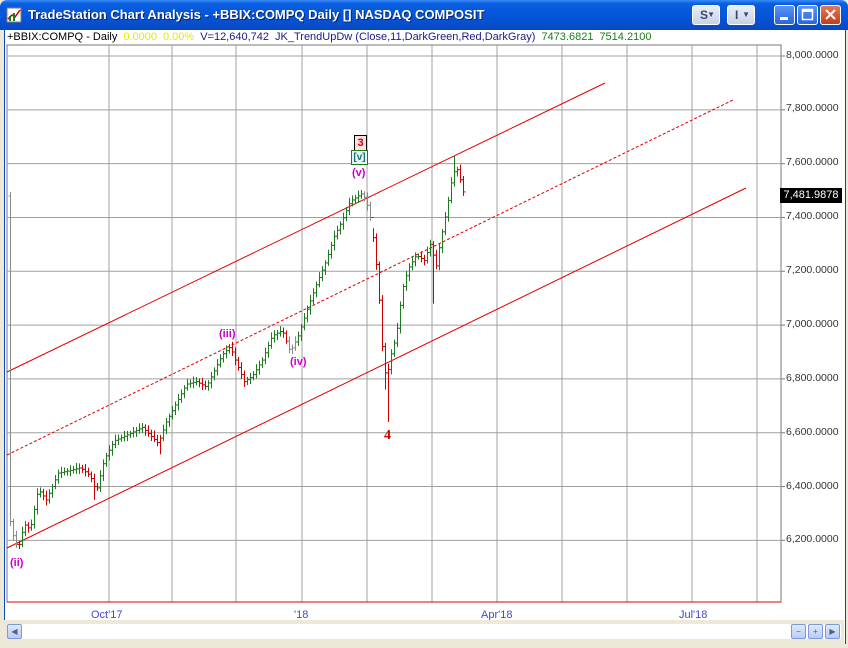  What do you see at coordinates (812, 216) in the screenshot?
I see `y-axis-label: 7,400.0000` at bounding box center [812, 216].